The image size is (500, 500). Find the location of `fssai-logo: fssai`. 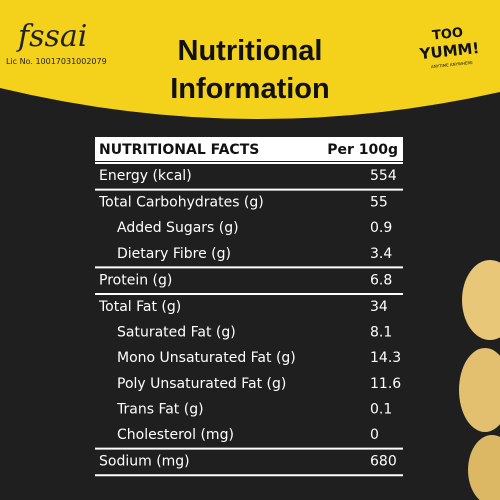

fssai-logo: fssai is located at coordinates (51, 36).